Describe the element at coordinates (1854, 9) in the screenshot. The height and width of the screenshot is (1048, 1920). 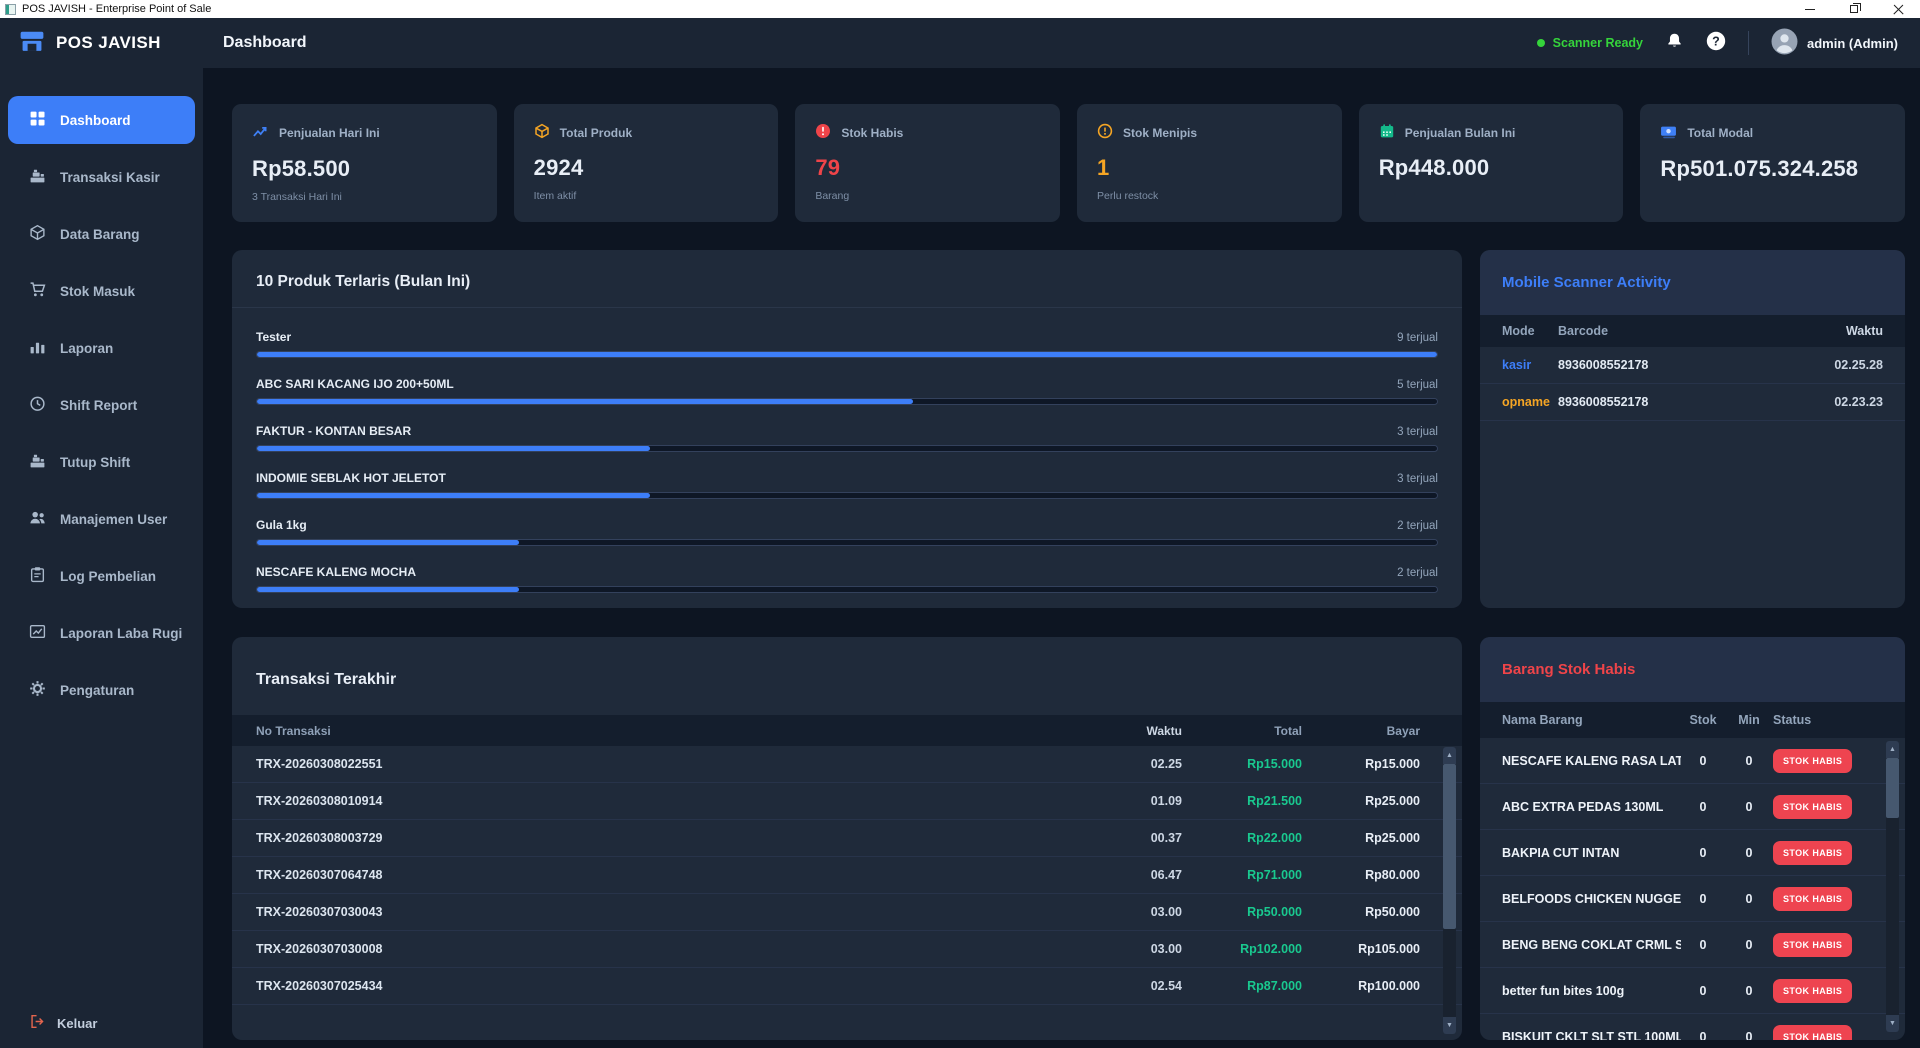
I see `restore-button` at that location.